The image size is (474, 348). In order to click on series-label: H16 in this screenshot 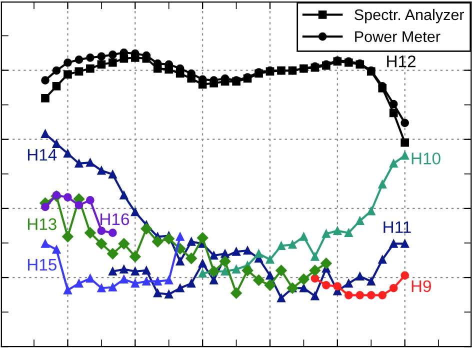, I will do `click(115, 219)`.